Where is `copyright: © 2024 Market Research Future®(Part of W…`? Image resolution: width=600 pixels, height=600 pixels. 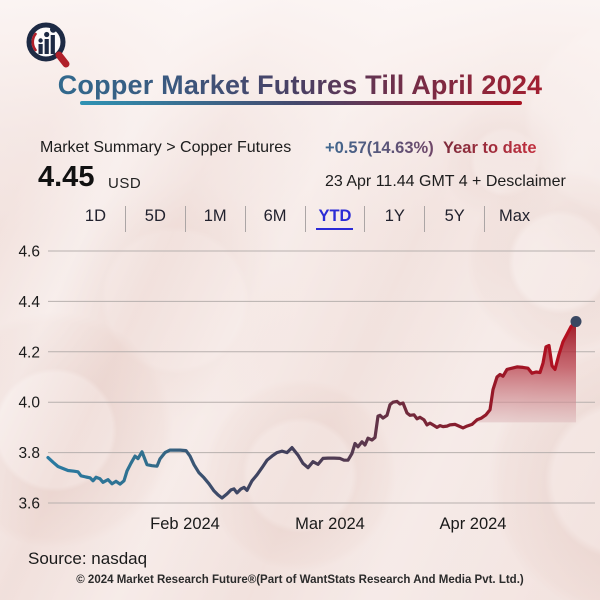 copyright: © 2024 Market Research Future®(Part of W… is located at coordinates (300, 580).